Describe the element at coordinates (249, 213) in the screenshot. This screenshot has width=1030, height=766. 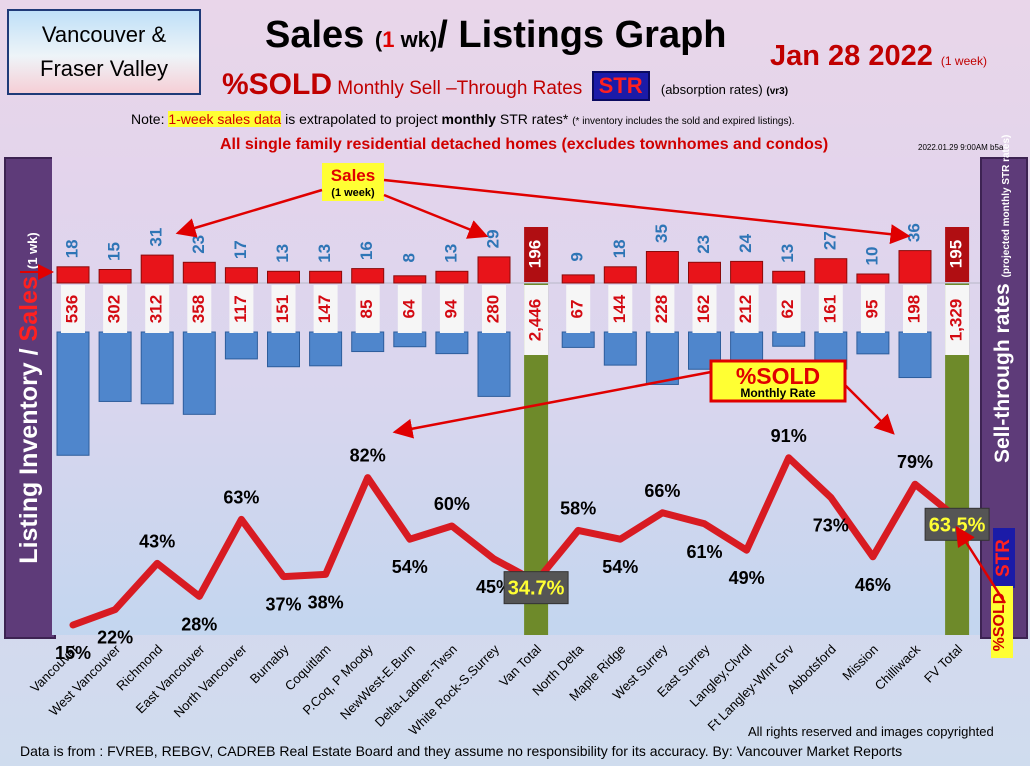
I see `sales-callout-arrow-richmond` at that location.